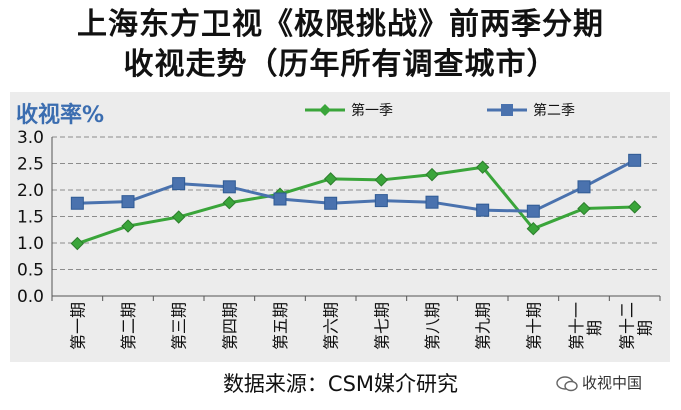 Image resolution: width=681 pixels, height=410 pixels. I want to click on y-tick-label: 2.0, so click(30, 191).